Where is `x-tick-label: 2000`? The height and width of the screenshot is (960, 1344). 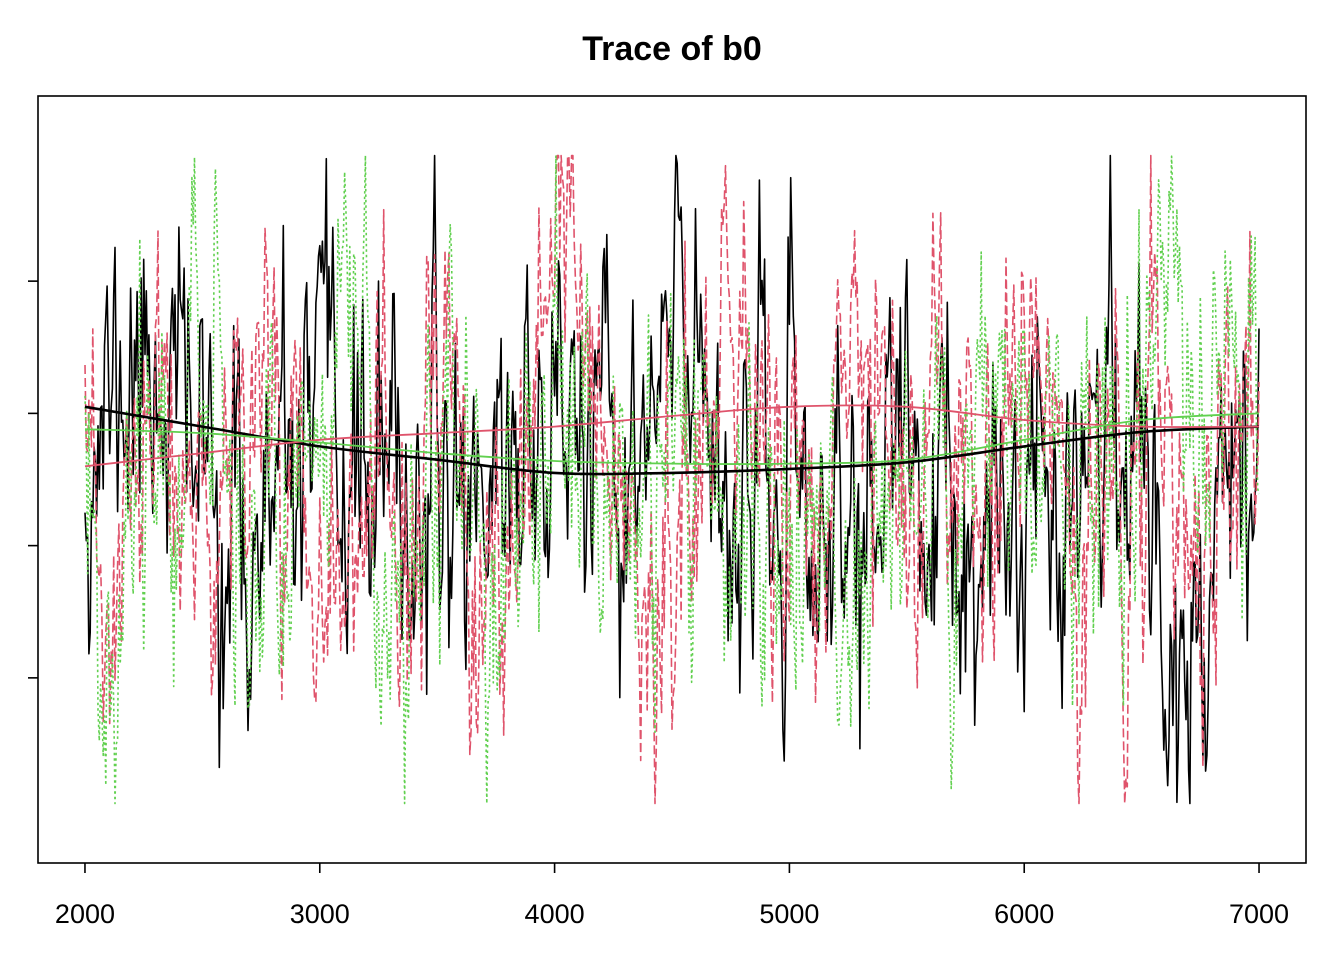 x-tick-label: 2000 is located at coordinates (85, 914).